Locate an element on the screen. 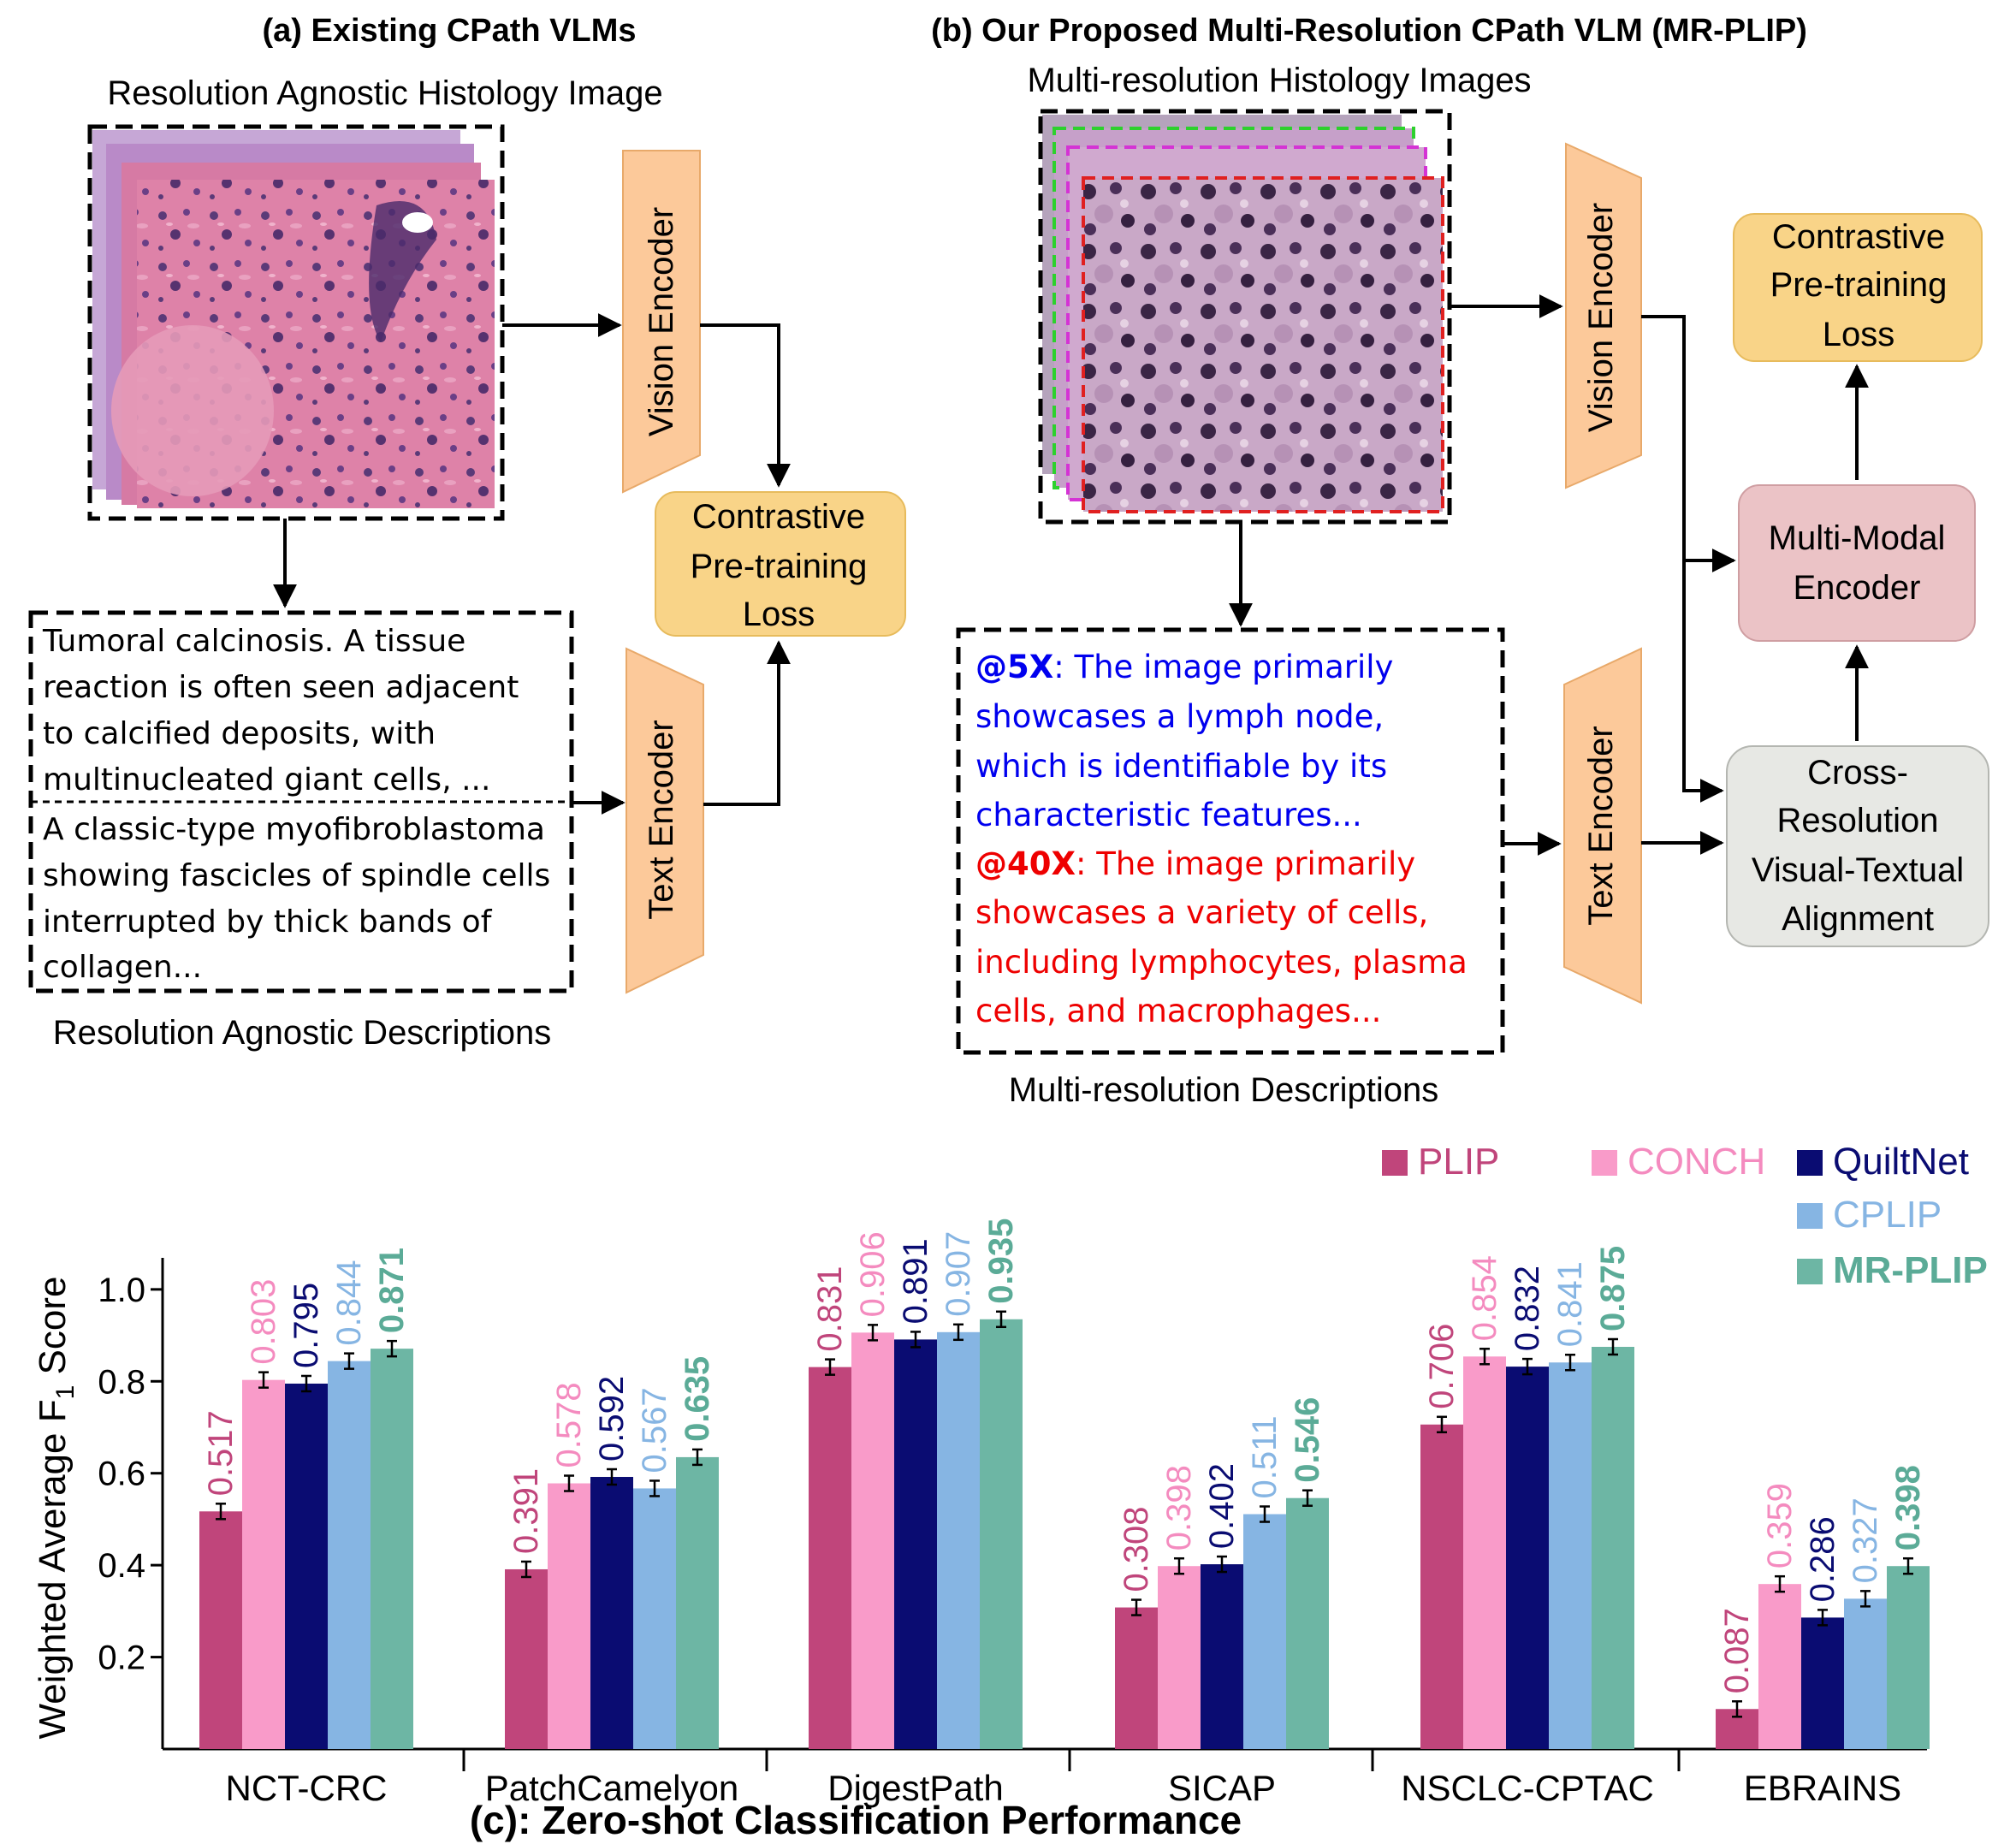 Image resolution: width=2016 pixels, height=1844 pixels. multimodal-encoder: Multi-Modal Encoder is located at coordinates (1857, 563).